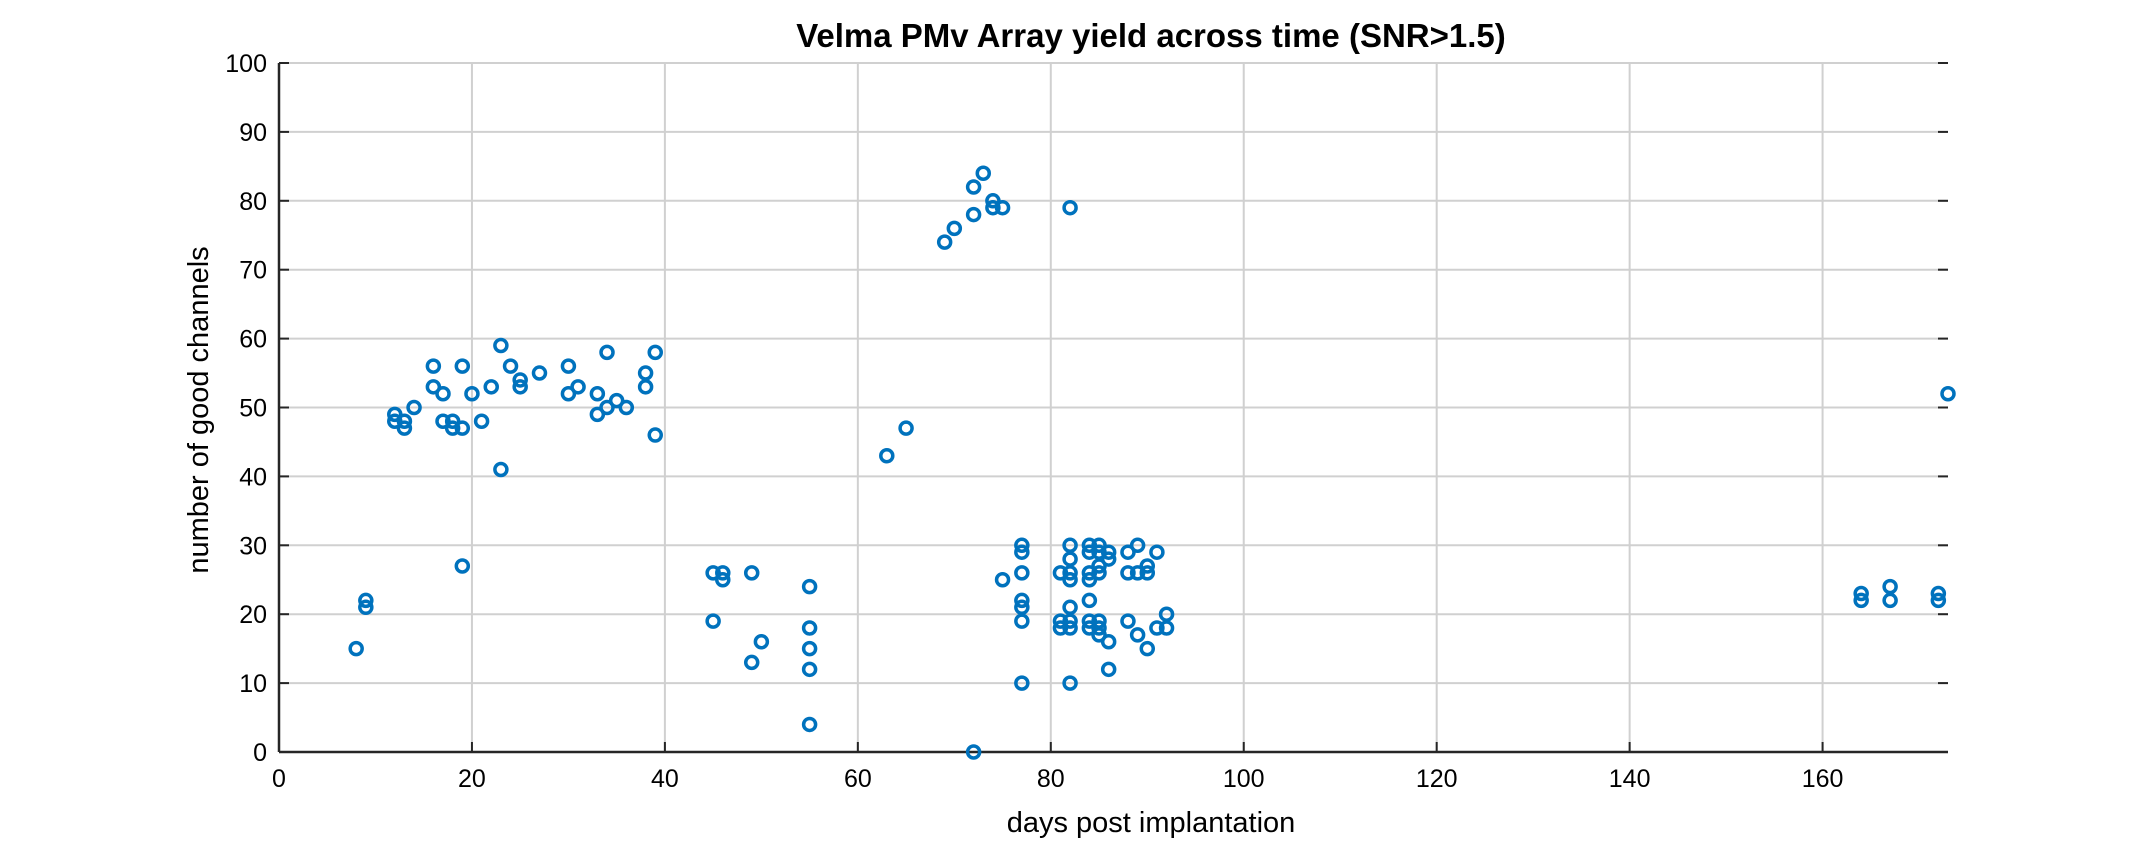 The image size is (2139, 841). I want to click on y-tick-label: 40, so click(253, 477).